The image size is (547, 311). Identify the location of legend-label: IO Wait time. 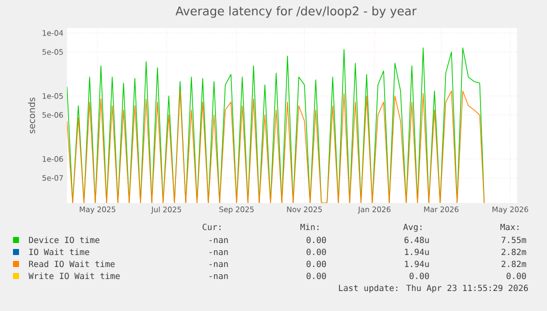
(59, 252).